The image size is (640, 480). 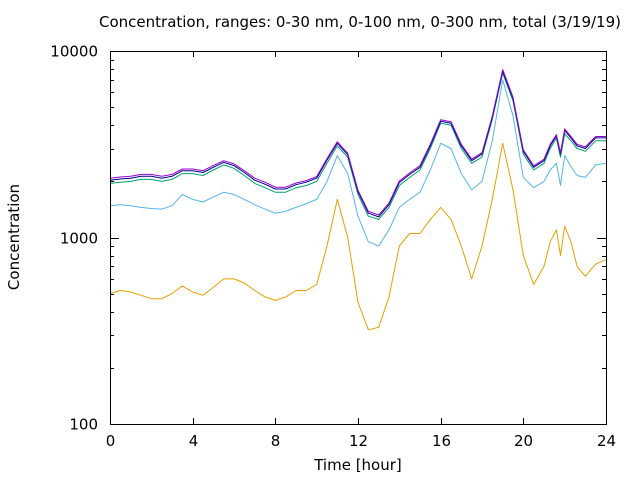 What do you see at coordinates (358, 465) in the screenshot?
I see `x-axis-label: Time [hour]` at bounding box center [358, 465].